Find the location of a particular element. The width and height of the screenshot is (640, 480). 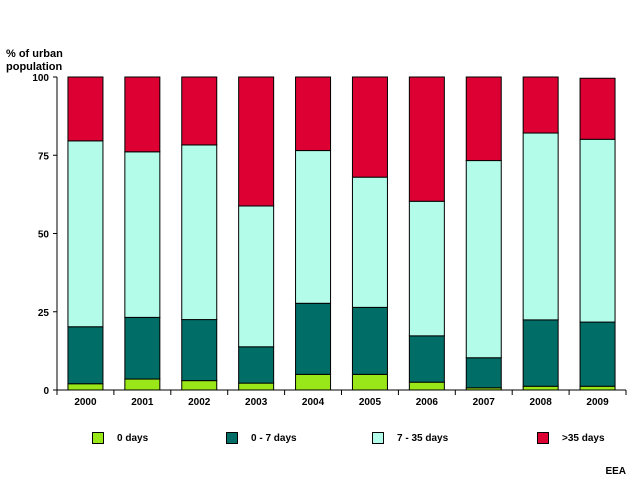

legend-label: 0 days is located at coordinates (133, 438).